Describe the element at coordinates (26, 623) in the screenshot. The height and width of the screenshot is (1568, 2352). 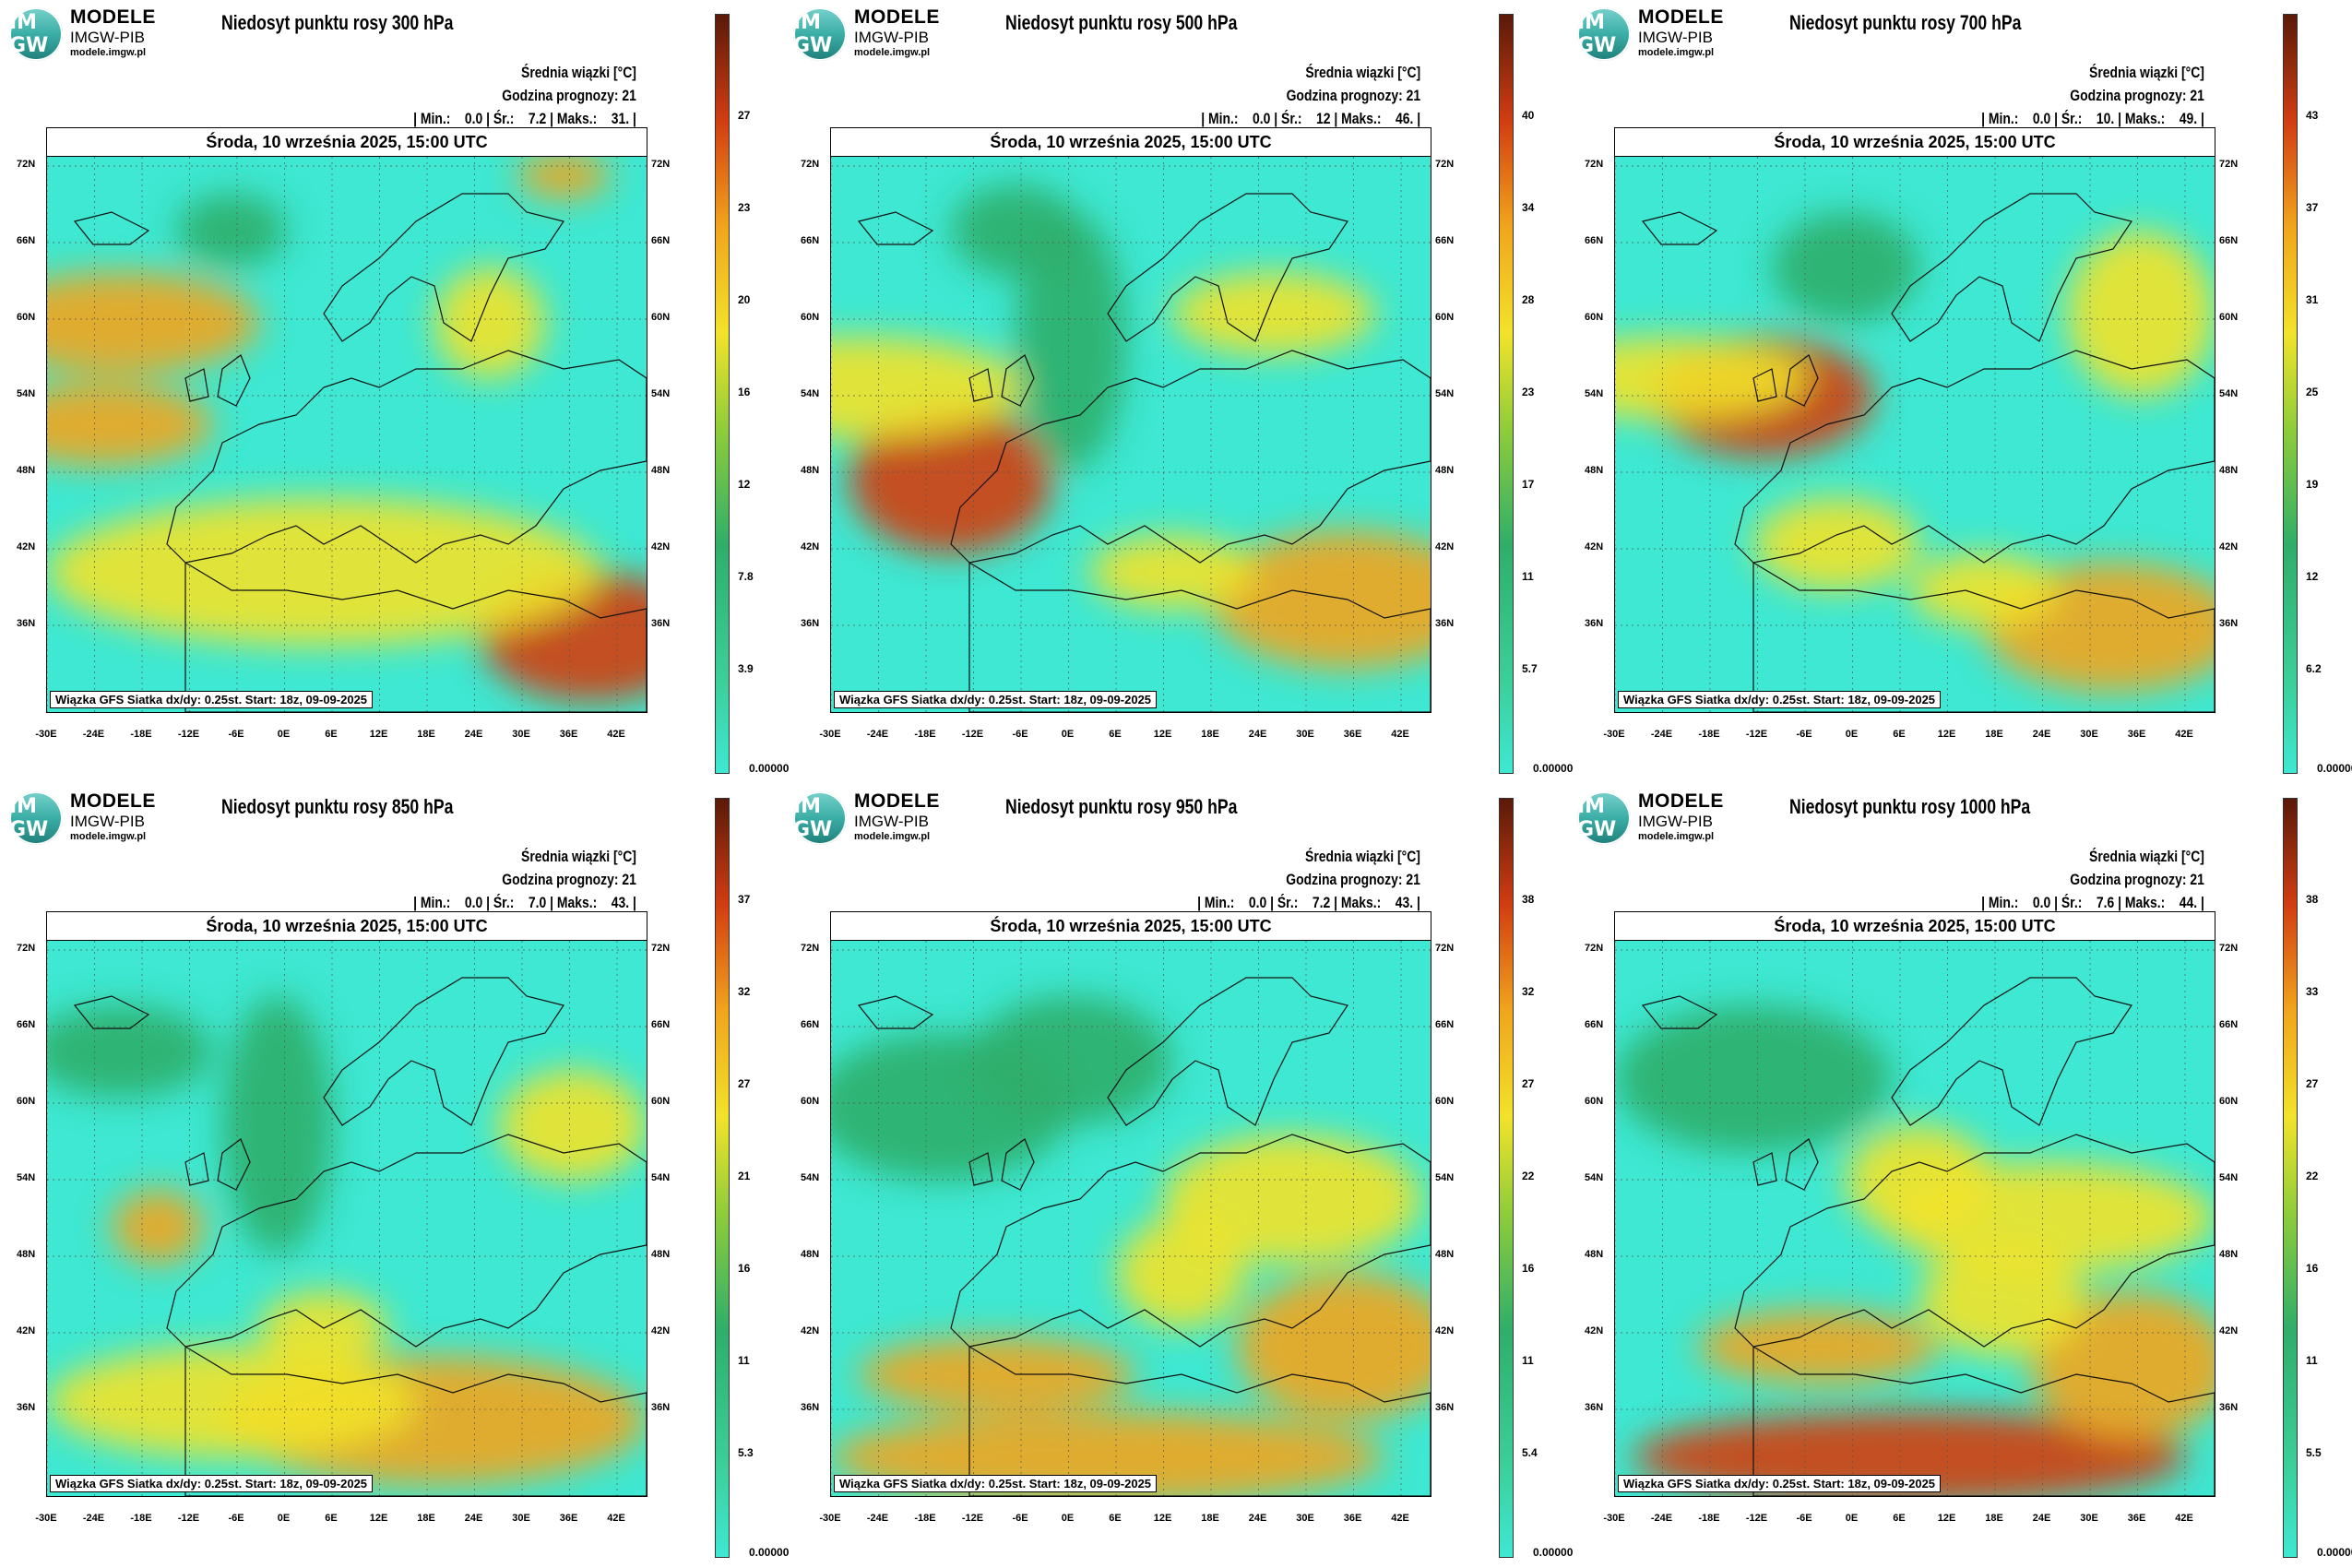
I see `lat-label-left: 36N` at that location.